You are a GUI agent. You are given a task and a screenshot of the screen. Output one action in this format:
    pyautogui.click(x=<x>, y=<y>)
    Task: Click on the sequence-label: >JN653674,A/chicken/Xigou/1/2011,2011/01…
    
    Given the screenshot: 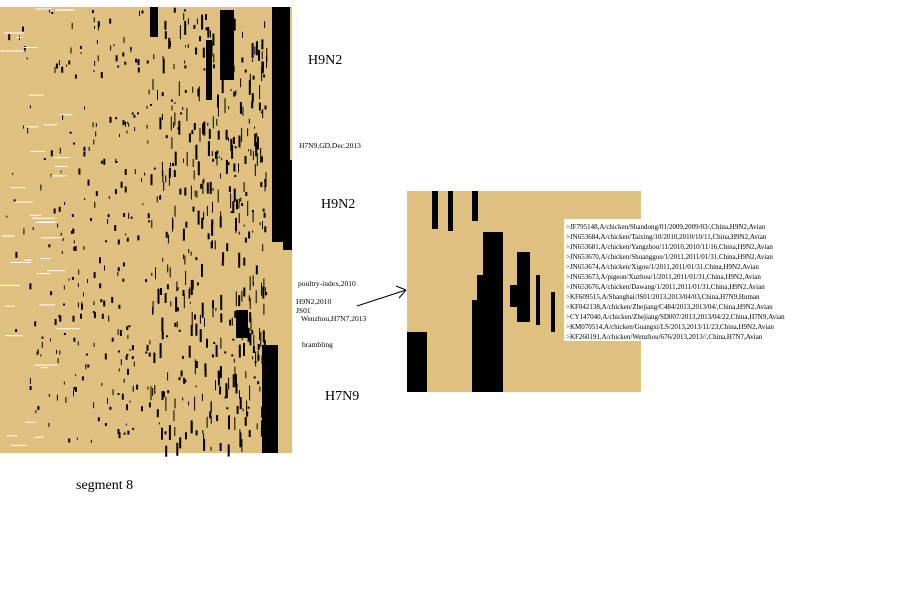 What is the action you would take?
    pyautogui.click(x=662, y=267)
    